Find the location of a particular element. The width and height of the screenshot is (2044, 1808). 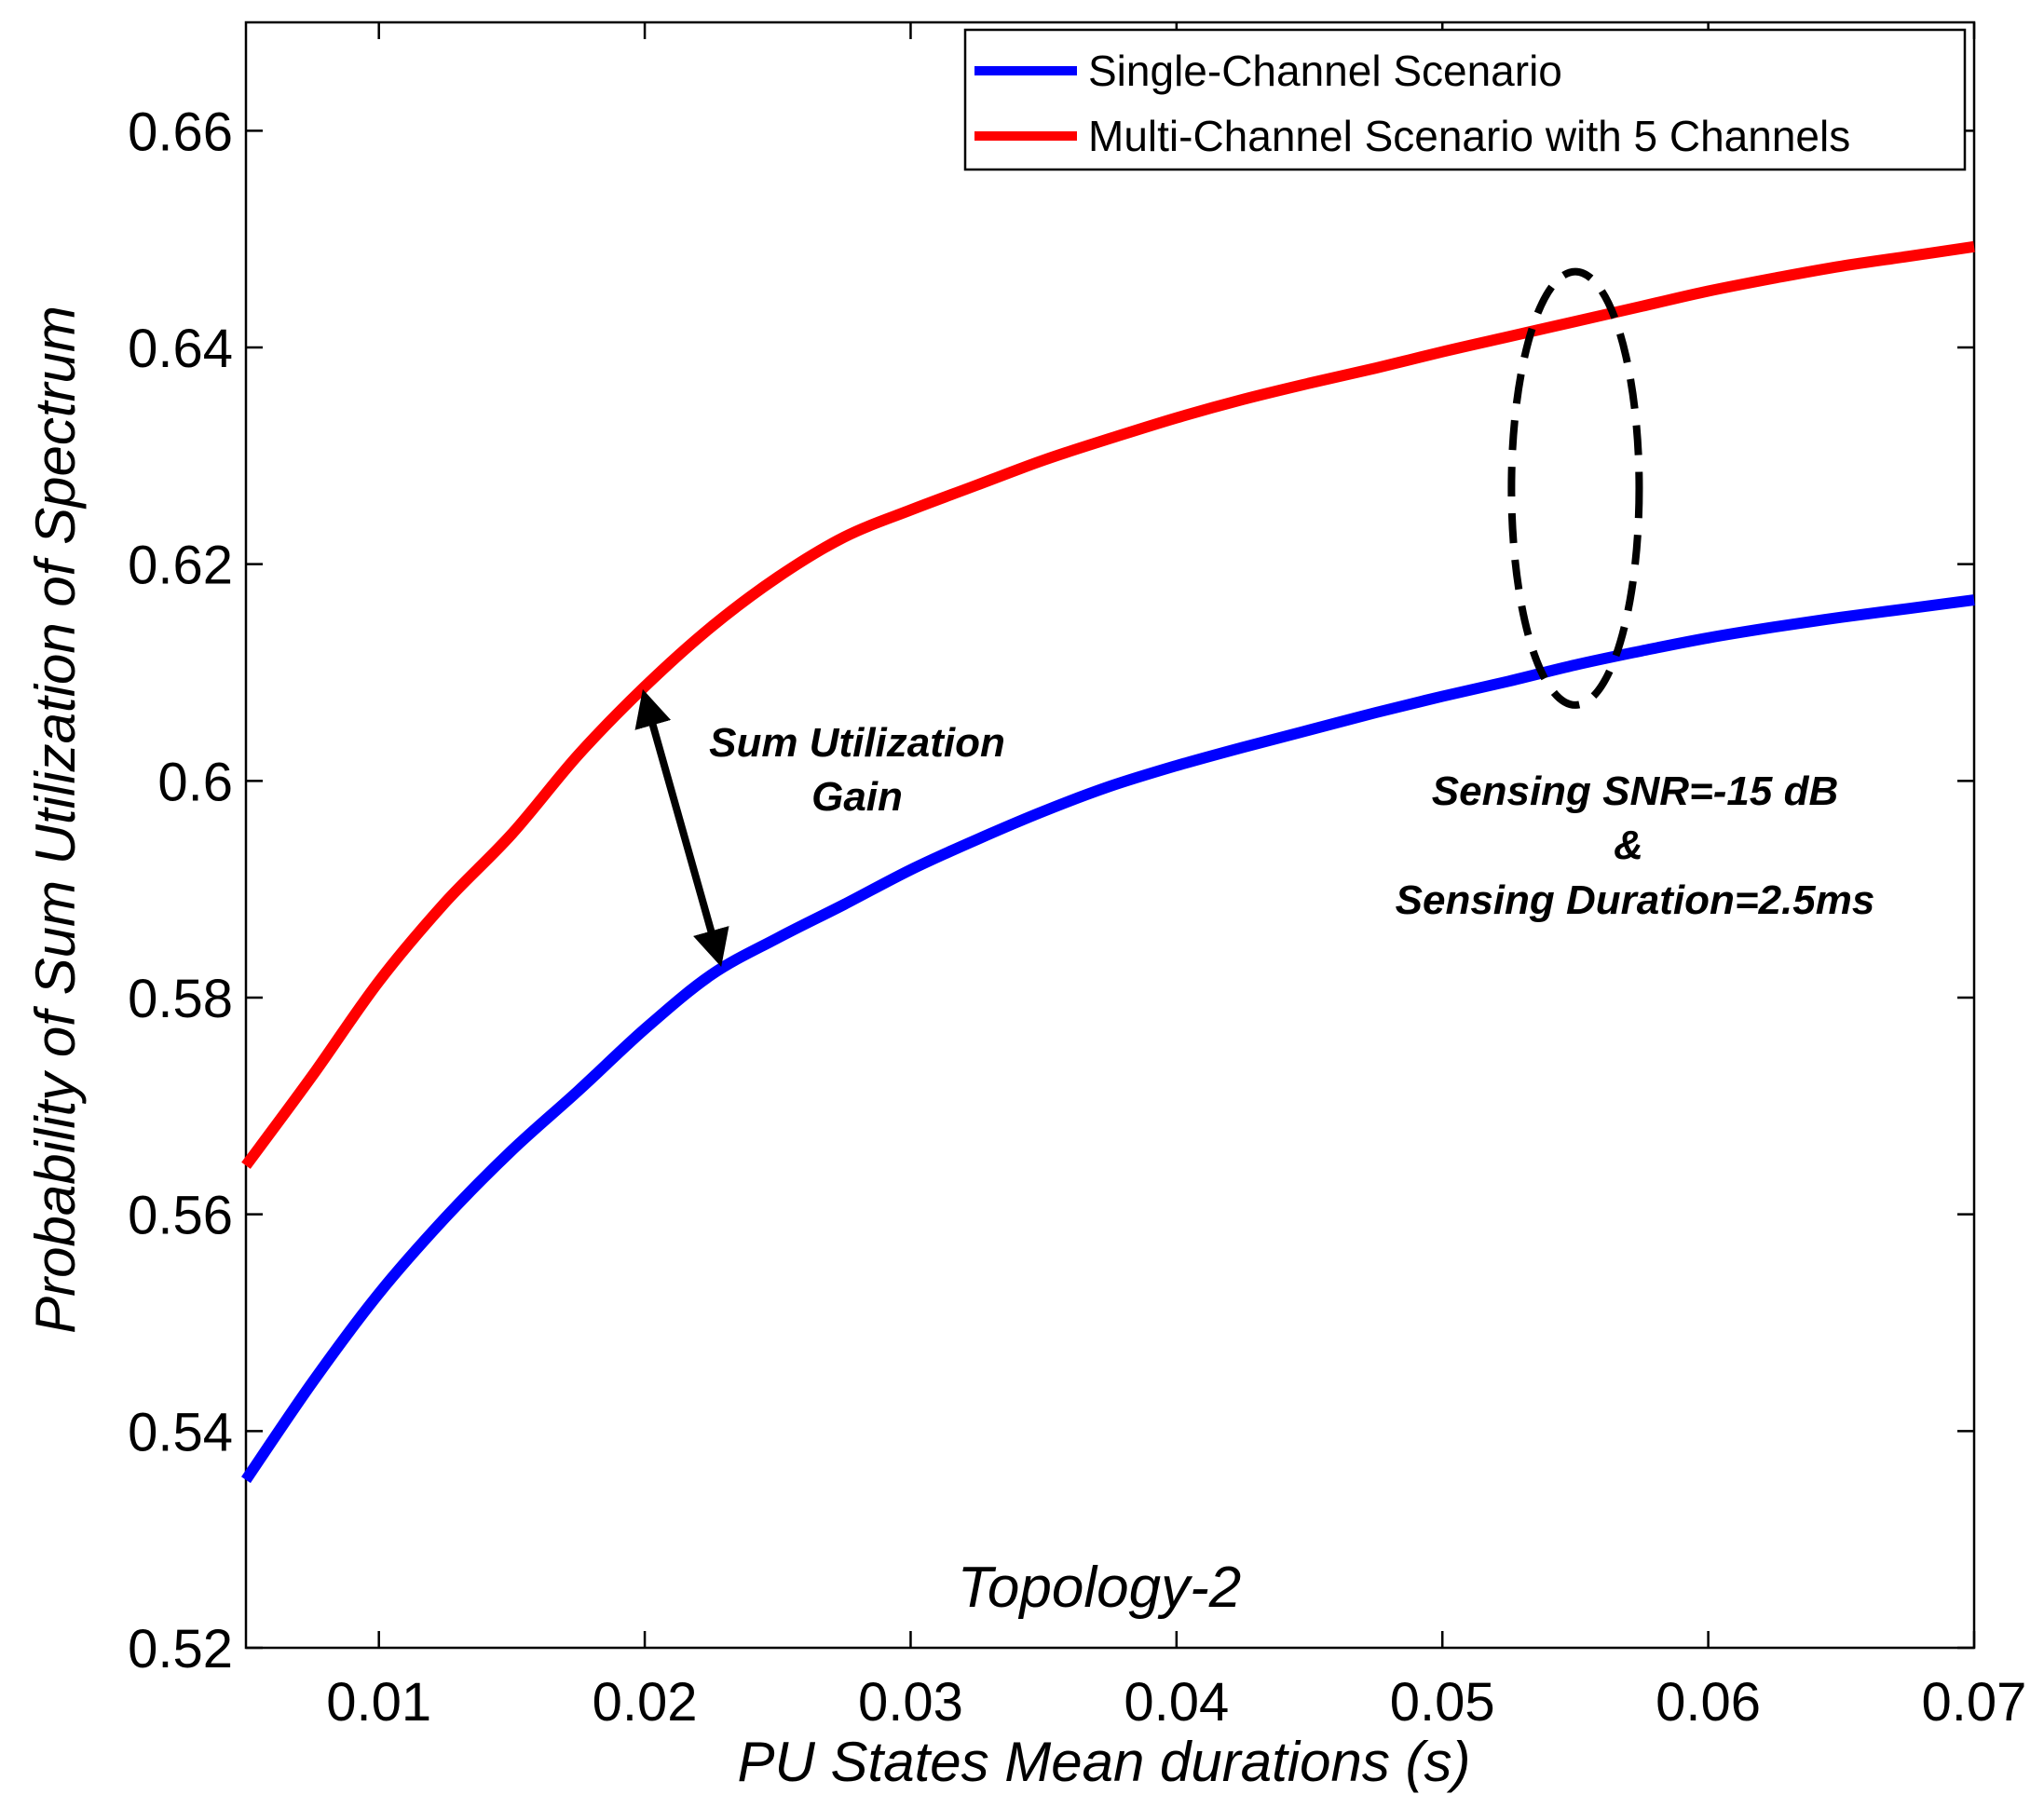

legend-box is located at coordinates (1465, 100).